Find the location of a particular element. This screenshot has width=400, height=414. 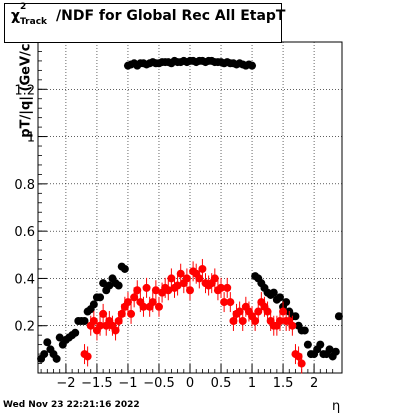

x-tick-label: −1.5 is located at coordinates (97, 383).